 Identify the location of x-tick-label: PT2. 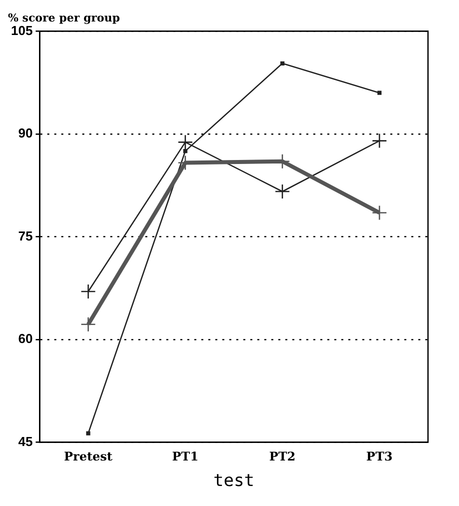
(282, 457).